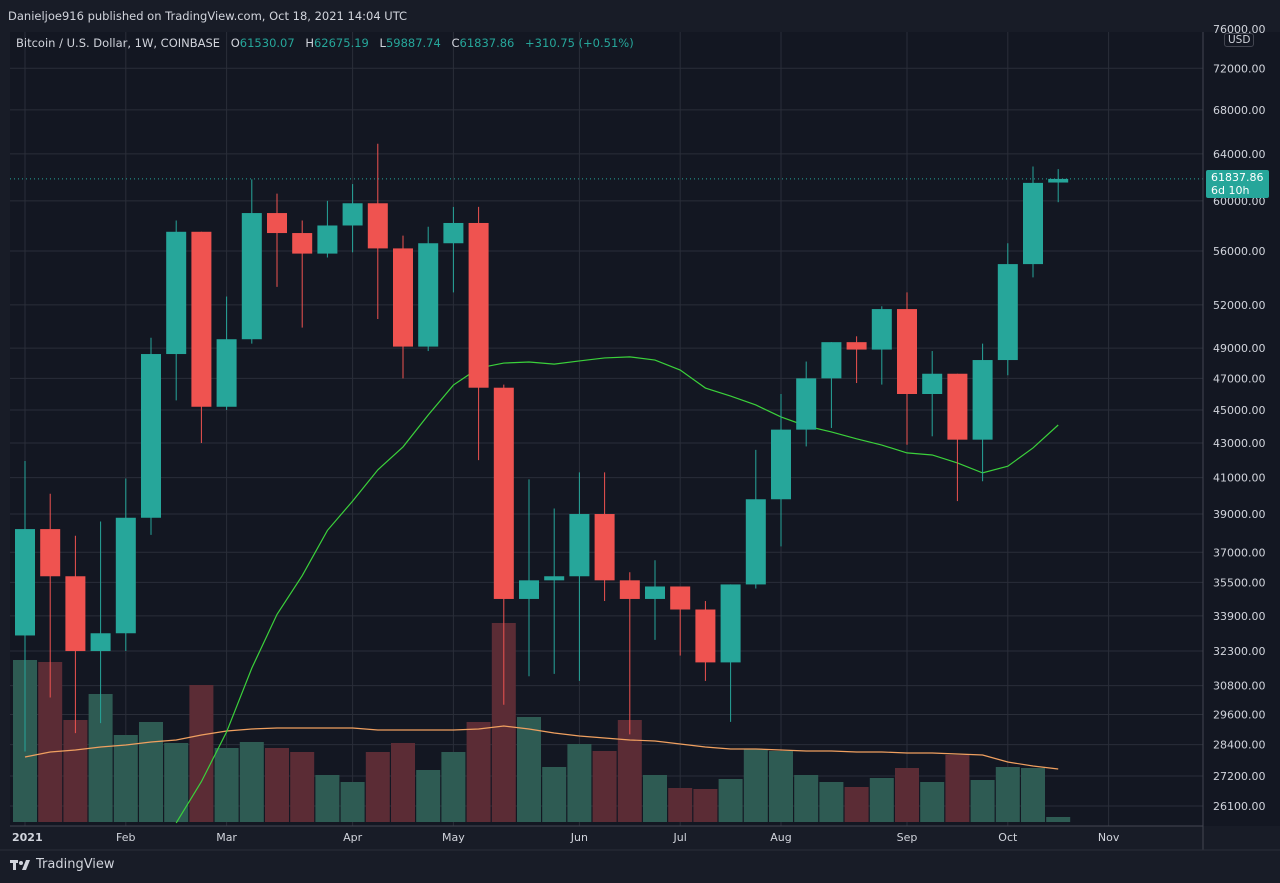 Image resolution: width=1280 pixels, height=883 pixels. Describe the element at coordinates (1239, 686) in the screenshot. I see `y-tick-label: 30800.00` at that location.